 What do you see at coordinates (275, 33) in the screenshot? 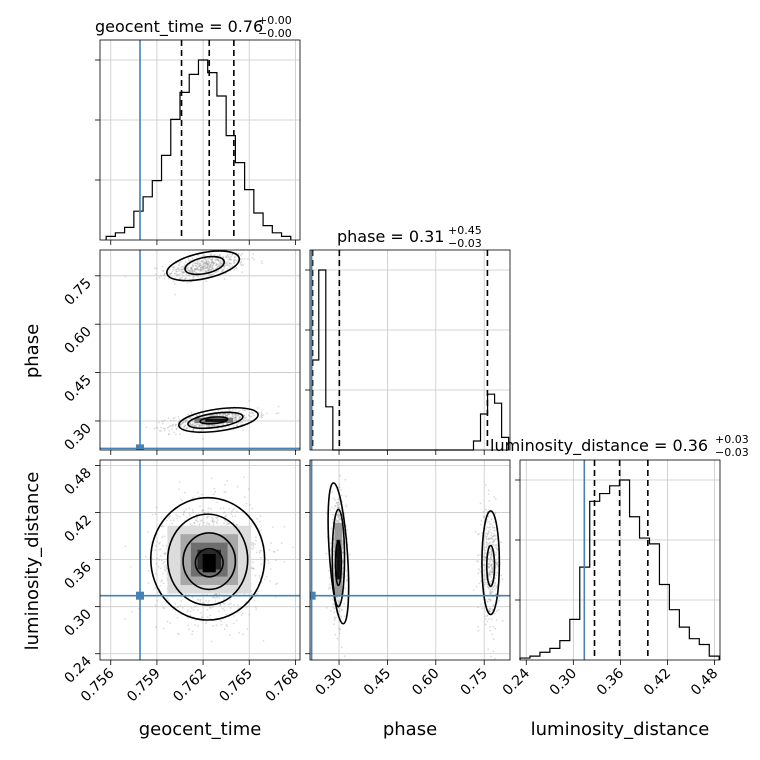
I see `title-geocent-time-minus: −0.00` at bounding box center [275, 33].